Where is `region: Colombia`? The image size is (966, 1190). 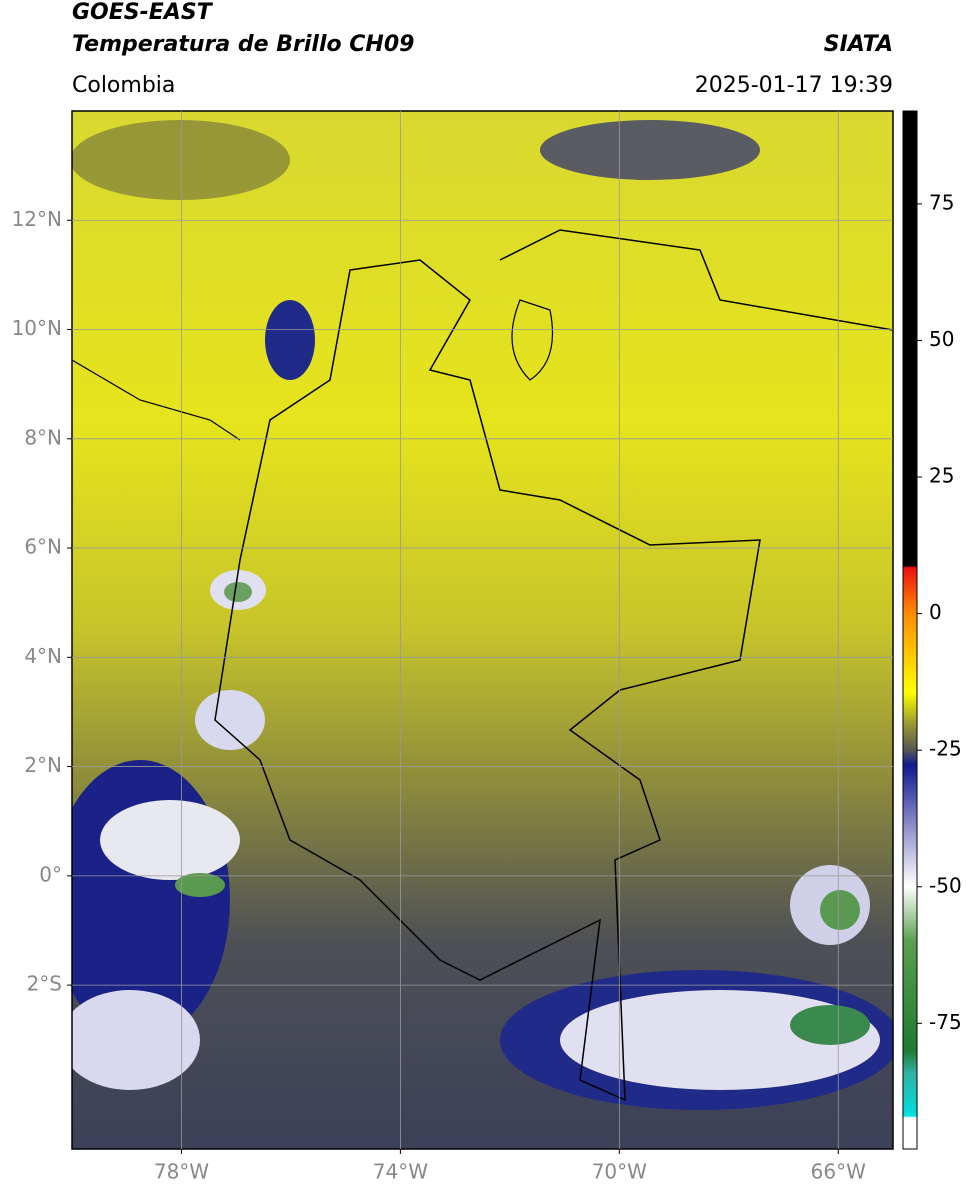 region: Colombia is located at coordinates (123, 85).